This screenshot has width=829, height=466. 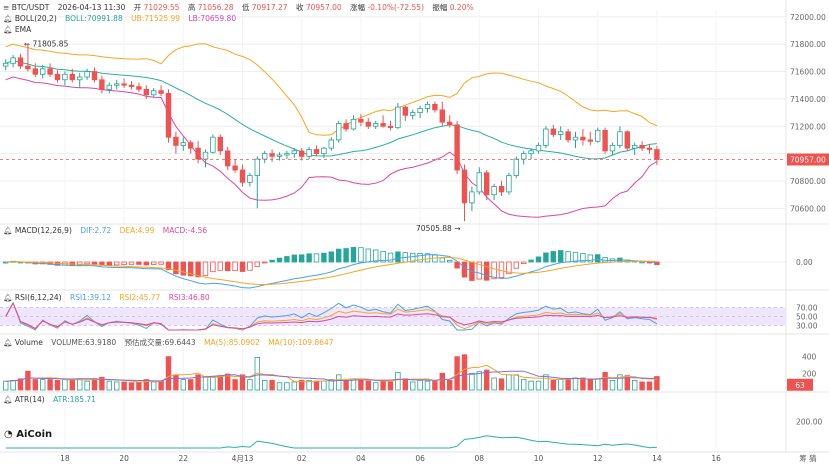 I want to click on ub-value: UB:71525.99, so click(x=156, y=18).